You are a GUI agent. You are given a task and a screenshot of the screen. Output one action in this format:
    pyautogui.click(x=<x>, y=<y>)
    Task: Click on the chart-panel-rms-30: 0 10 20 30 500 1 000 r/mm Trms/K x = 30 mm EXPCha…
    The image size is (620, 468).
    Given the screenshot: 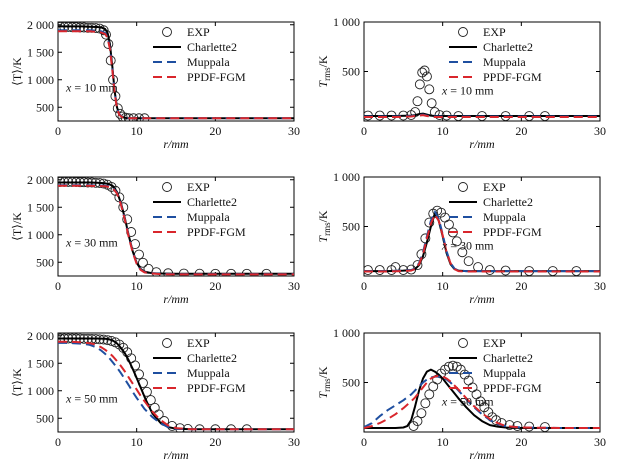 What is the action you would take?
    pyautogui.click(x=461, y=238)
    